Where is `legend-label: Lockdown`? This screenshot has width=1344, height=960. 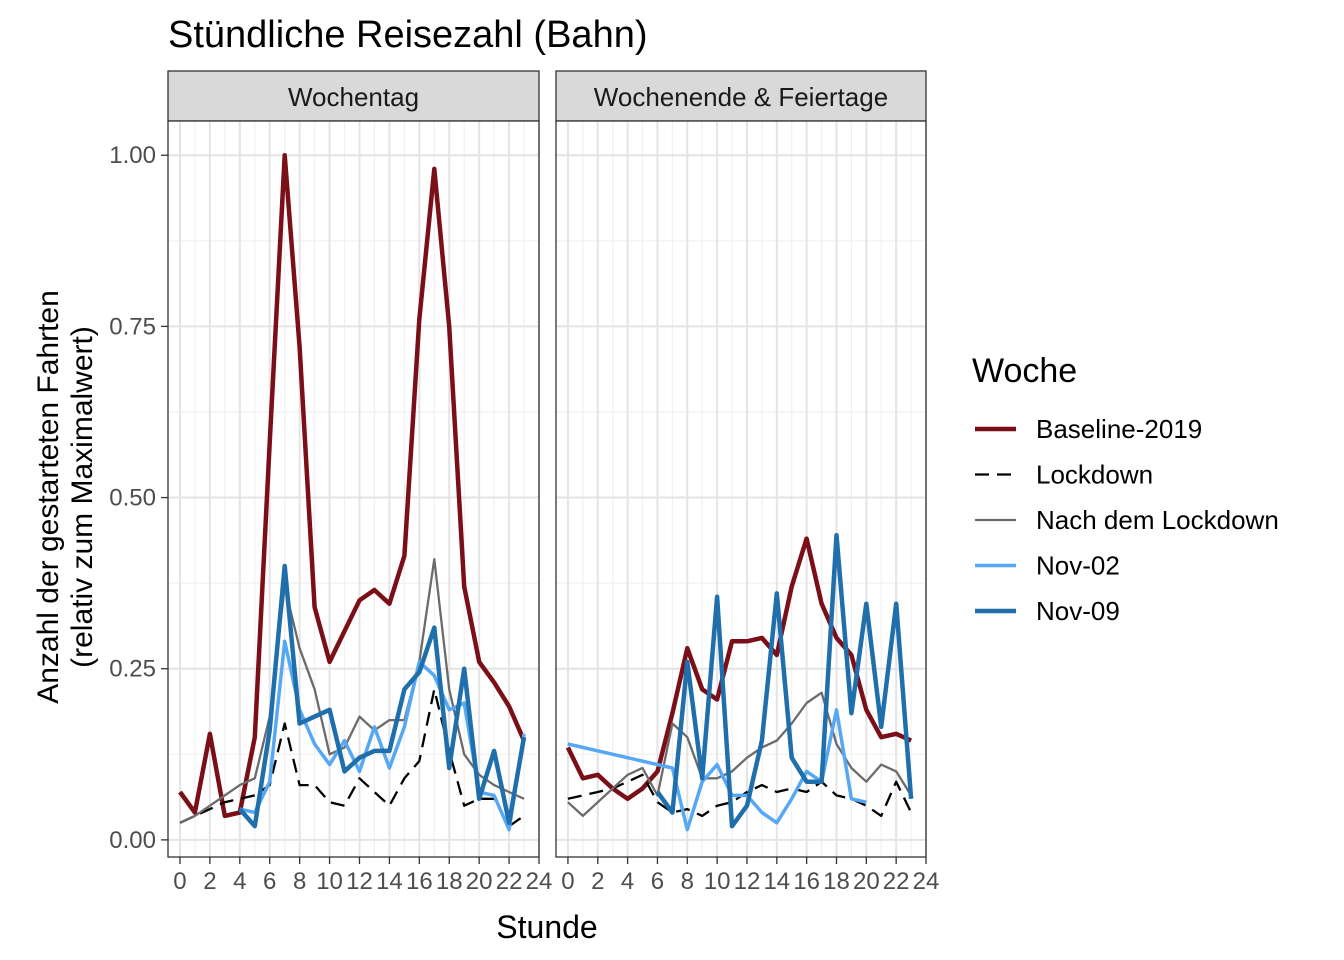
legend-label: Lockdown is located at coordinates (1094, 475).